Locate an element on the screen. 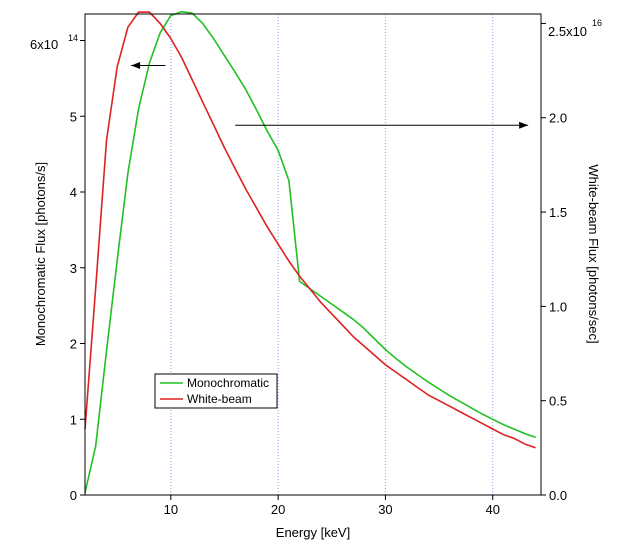 The height and width of the screenshot is (553, 640). x-tick-label-1: 20 is located at coordinates (278, 509).